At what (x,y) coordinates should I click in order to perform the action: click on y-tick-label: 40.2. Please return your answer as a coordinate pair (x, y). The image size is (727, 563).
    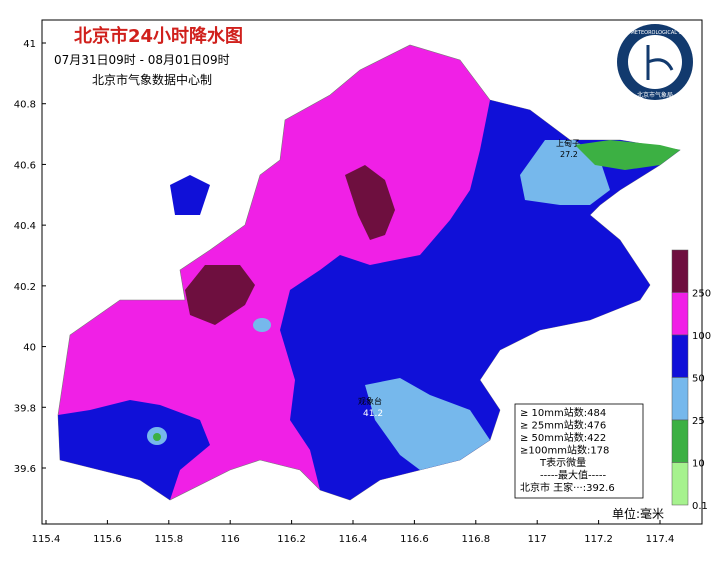
    Looking at the image, I should click on (25, 287).